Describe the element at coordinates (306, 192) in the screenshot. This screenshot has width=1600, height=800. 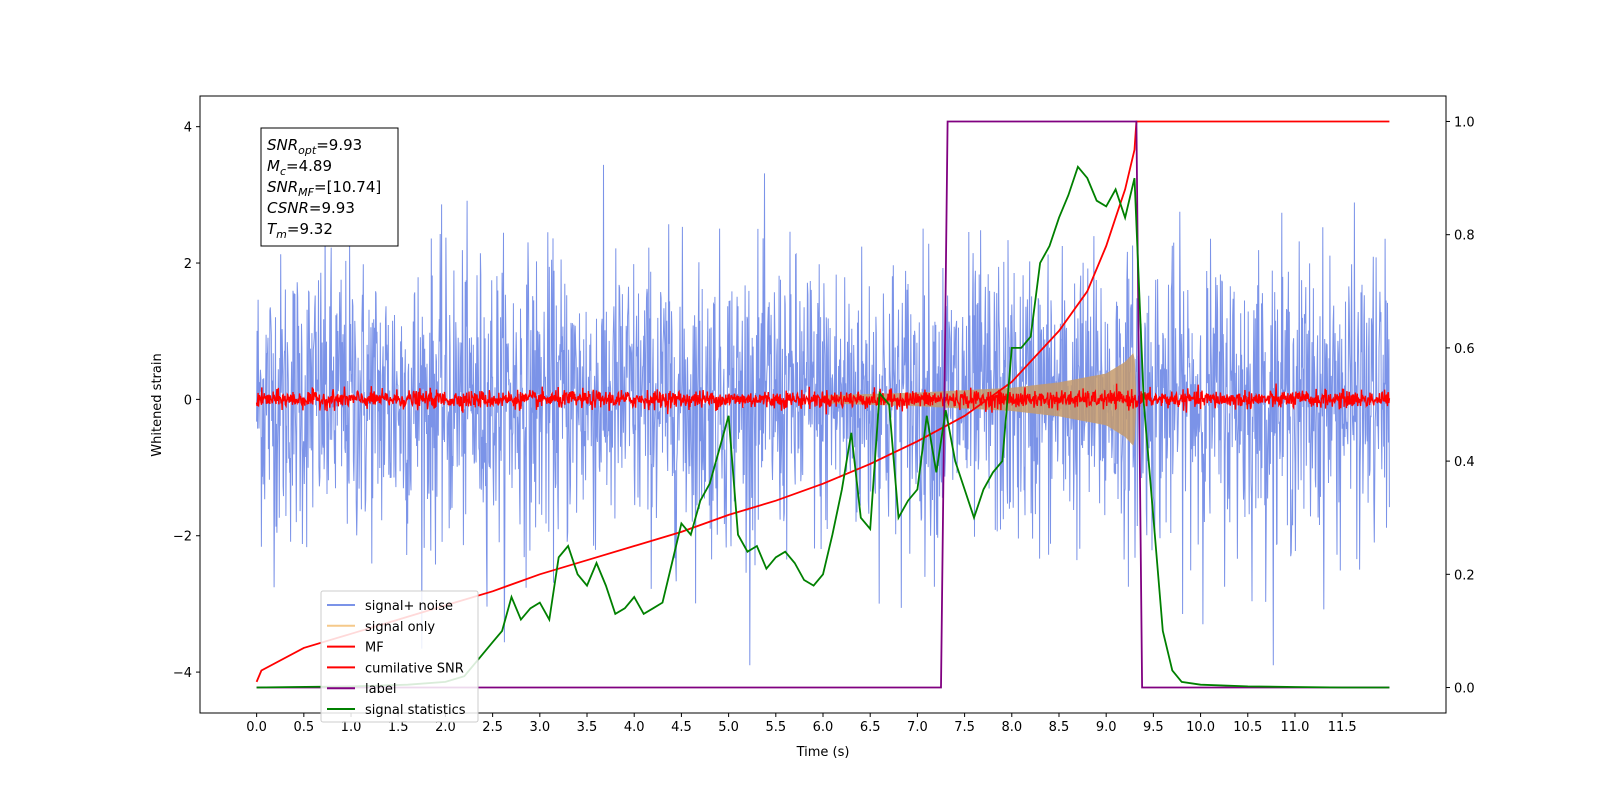
I see `info-subscript: MF` at that location.